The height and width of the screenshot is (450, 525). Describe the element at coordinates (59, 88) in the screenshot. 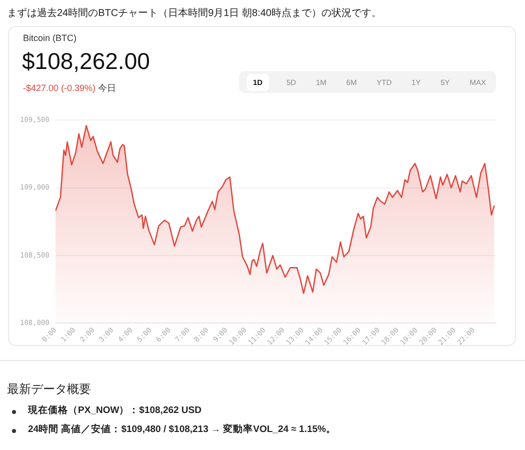

I see `text: -$427.00 (-0.39%)` at that location.